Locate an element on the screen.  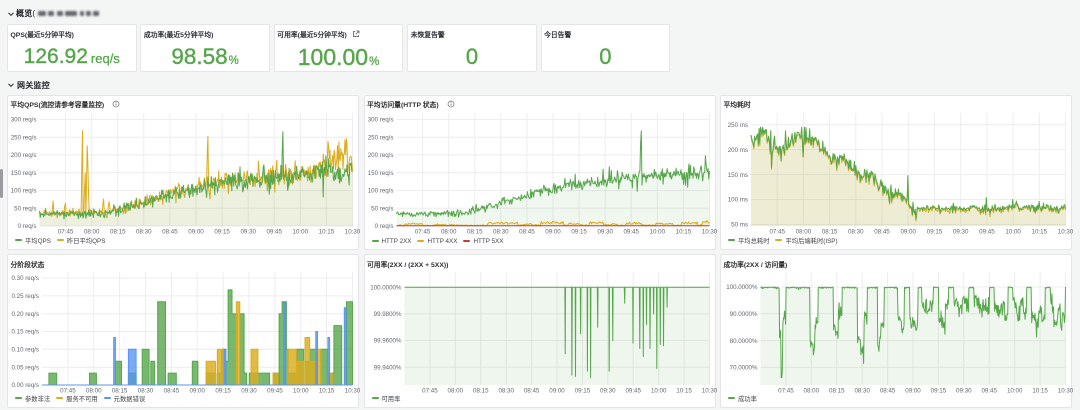
svg-text: 90.0000% is located at coordinates (744, 314).